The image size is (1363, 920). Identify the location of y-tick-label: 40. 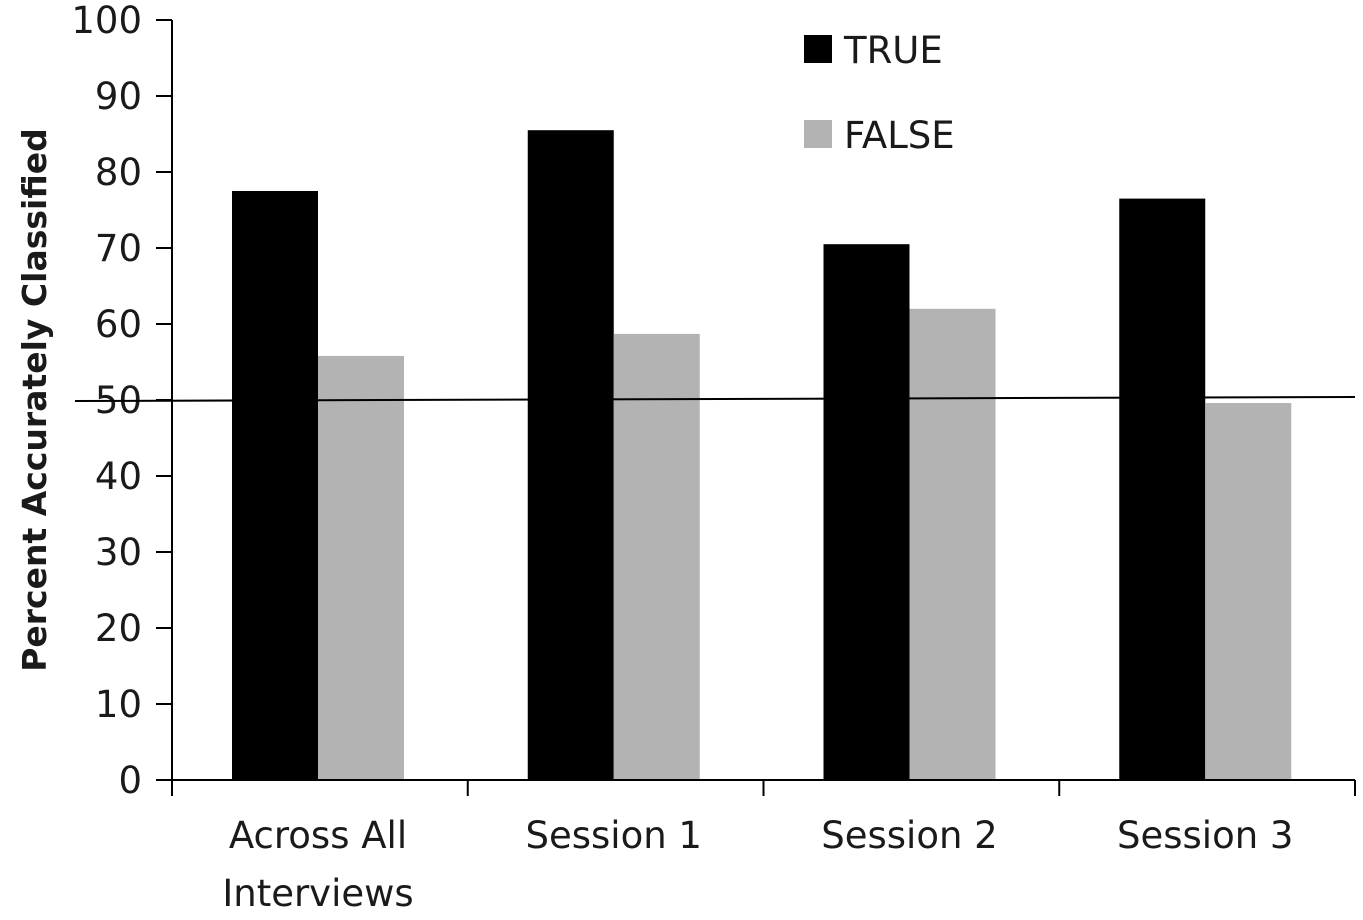
(118, 476).